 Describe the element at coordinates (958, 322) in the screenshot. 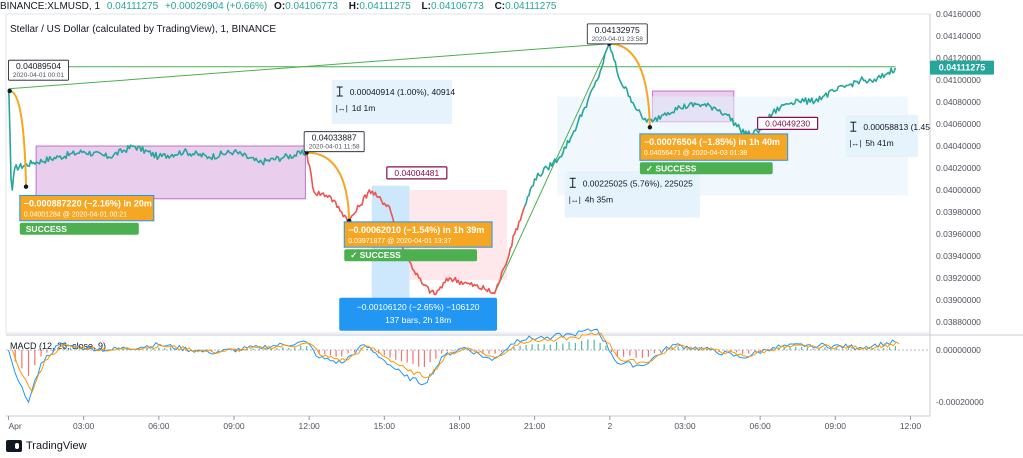

I see `price-tick-label: 0.03880000` at that location.